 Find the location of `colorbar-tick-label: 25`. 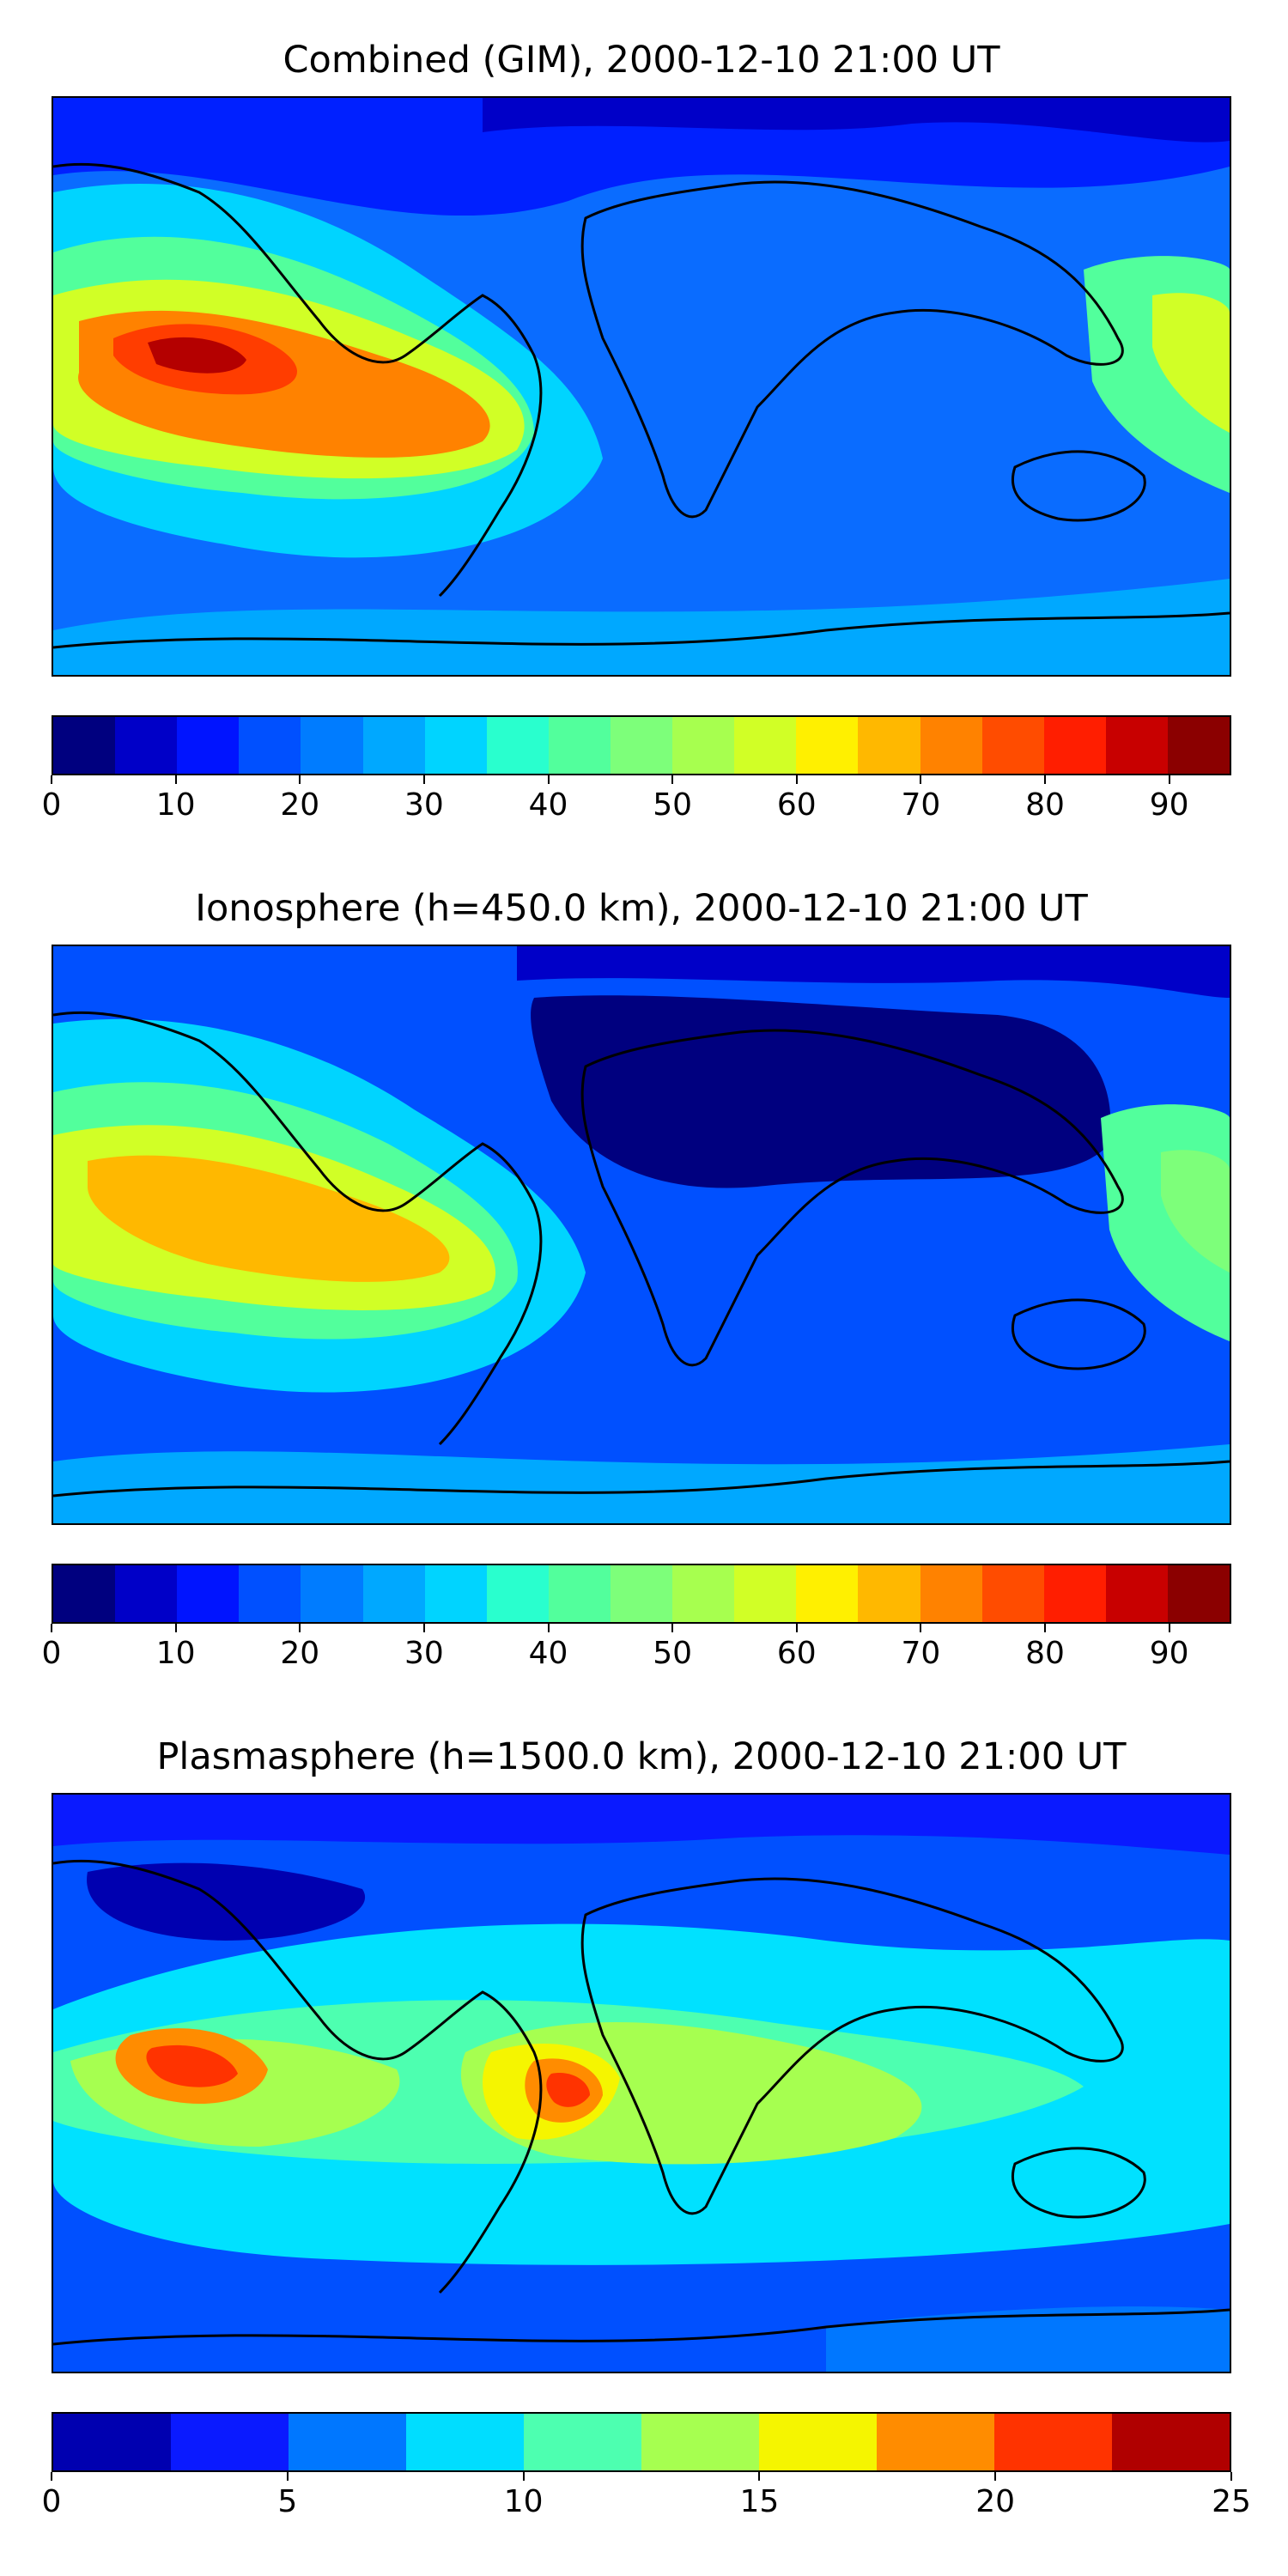

colorbar-tick-label: 25 is located at coordinates (1232, 2501).